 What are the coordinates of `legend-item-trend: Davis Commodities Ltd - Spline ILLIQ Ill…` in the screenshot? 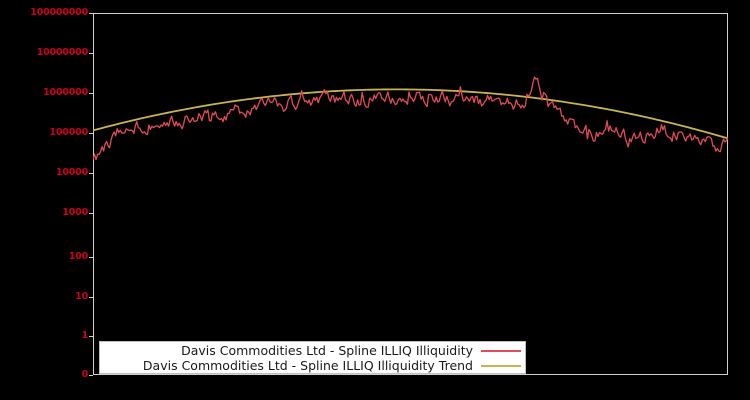 It's located at (332, 365).